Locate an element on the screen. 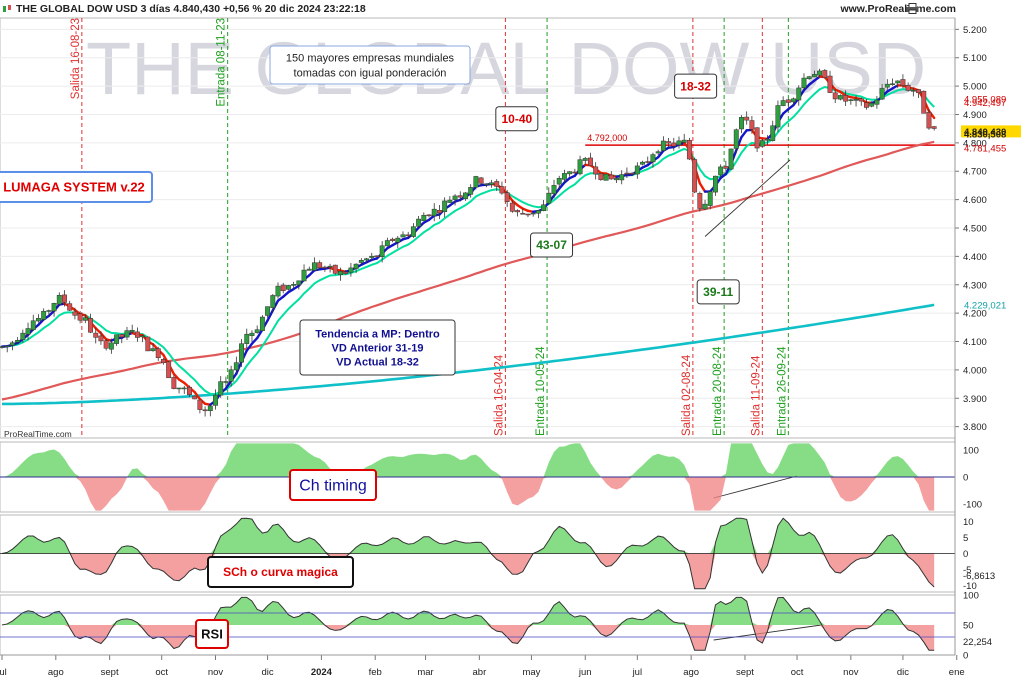 This screenshot has width=1024, height=683. trend-box-line: VD Actual 18-32 is located at coordinates (377, 362).